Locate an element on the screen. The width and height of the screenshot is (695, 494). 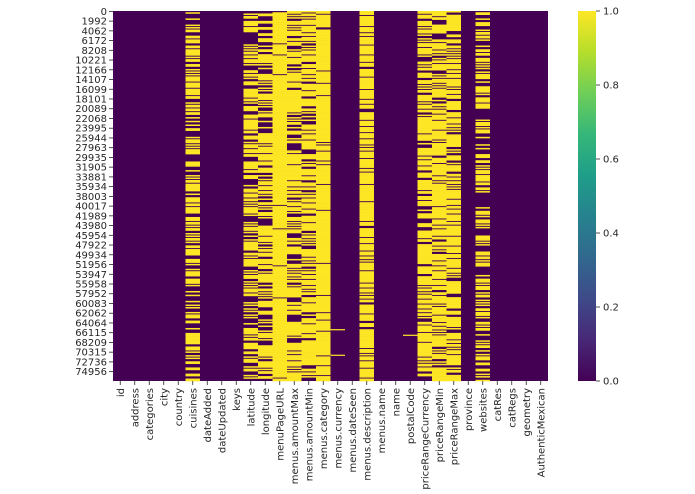
x-tick-label: menus.dateSeen is located at coordinates (353, 430).